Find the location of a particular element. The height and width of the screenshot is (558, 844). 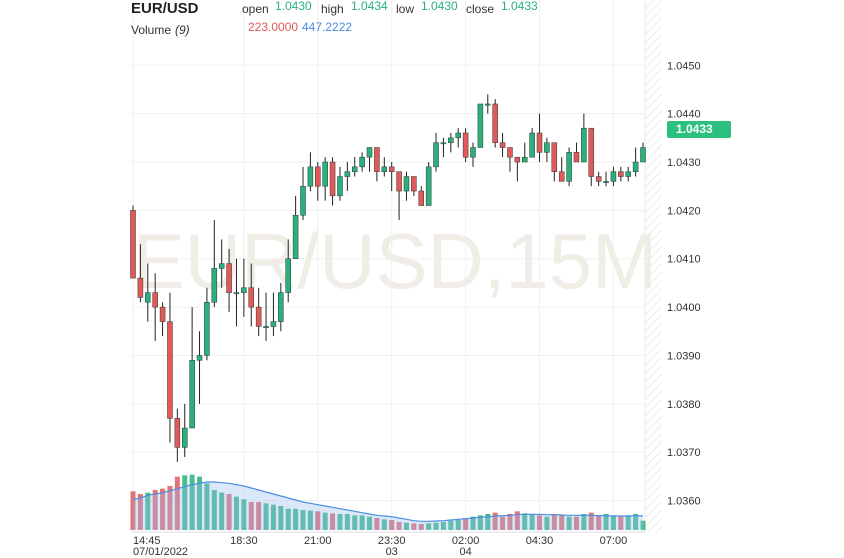

y-tick-label: 1.0390 is located at coordinates (684, 356).